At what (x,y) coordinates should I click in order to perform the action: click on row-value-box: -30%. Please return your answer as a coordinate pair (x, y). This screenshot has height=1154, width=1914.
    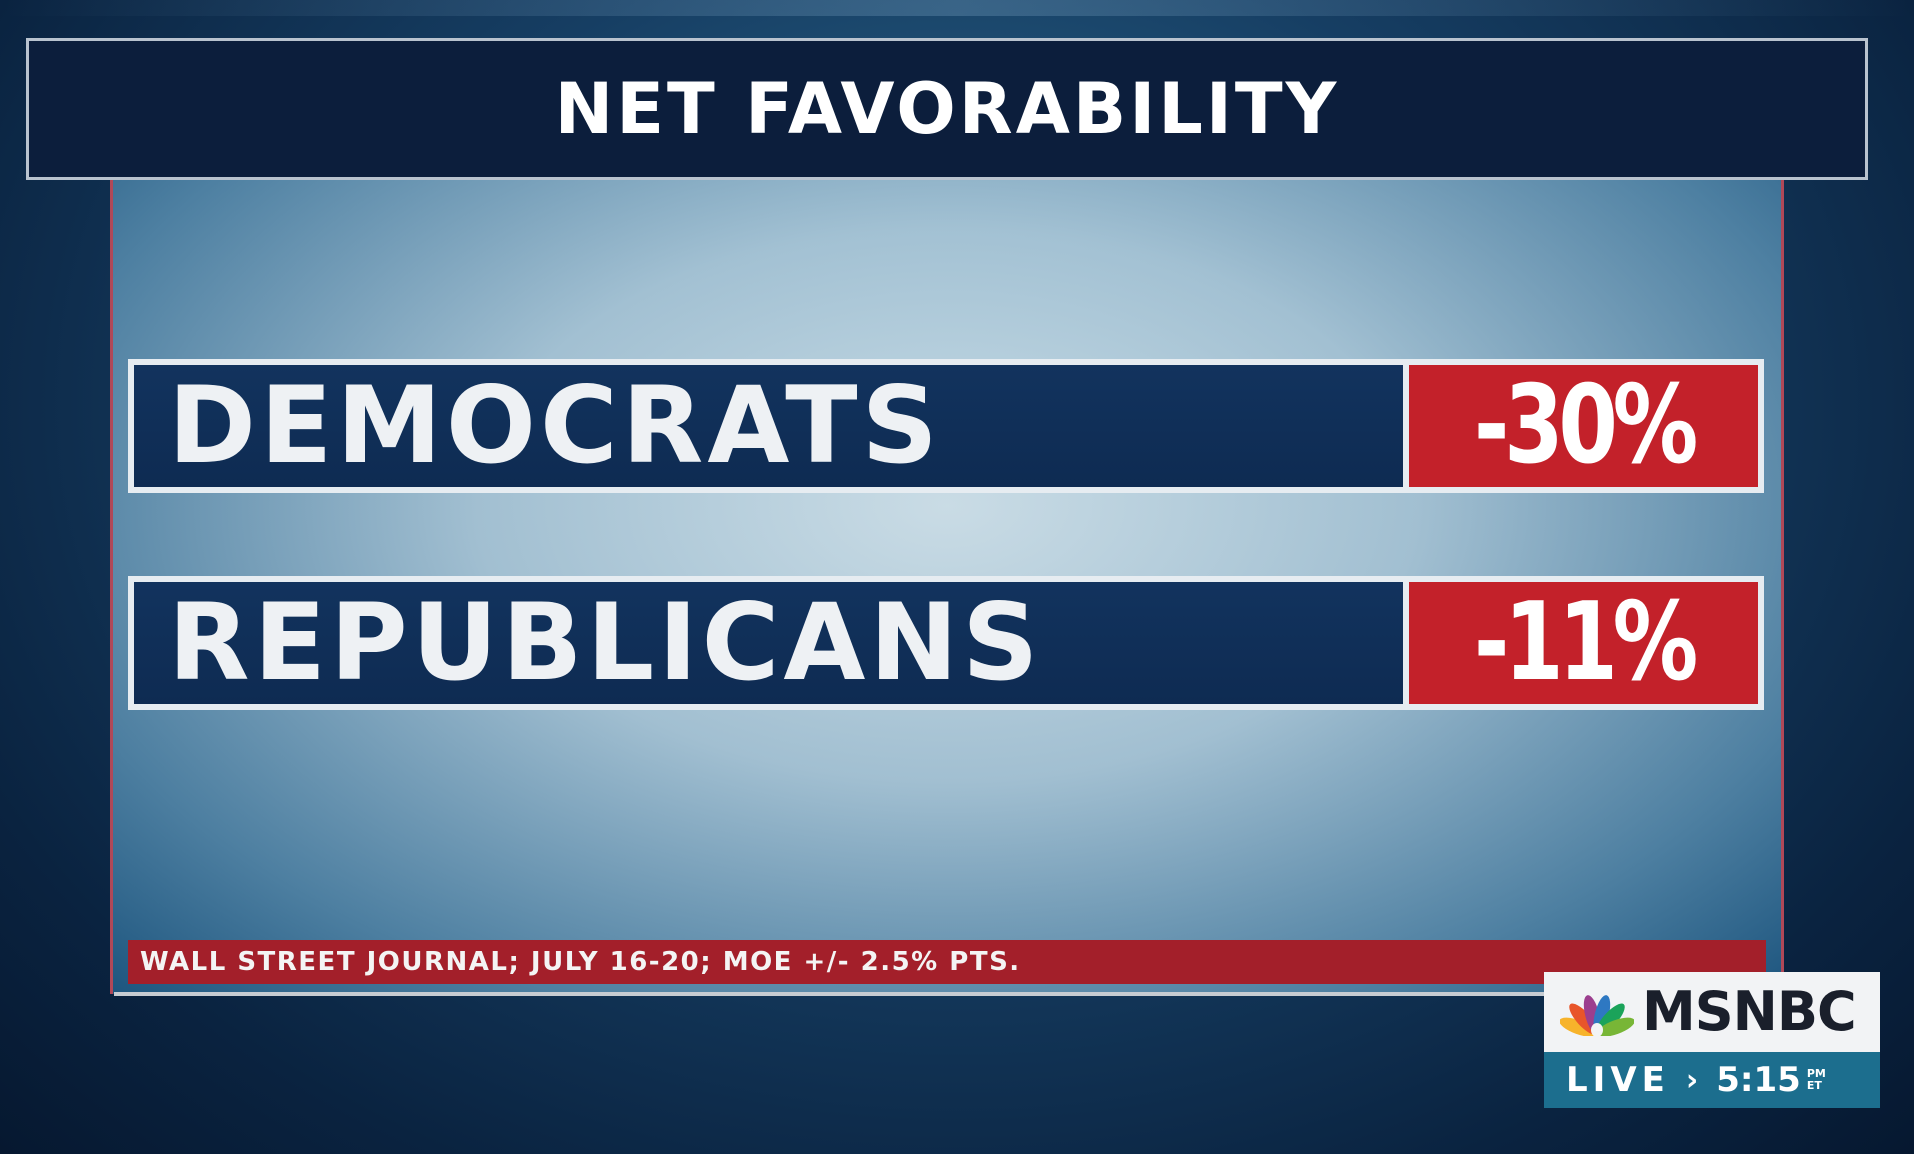
    Looking at the image, I should click on (1583, 426).